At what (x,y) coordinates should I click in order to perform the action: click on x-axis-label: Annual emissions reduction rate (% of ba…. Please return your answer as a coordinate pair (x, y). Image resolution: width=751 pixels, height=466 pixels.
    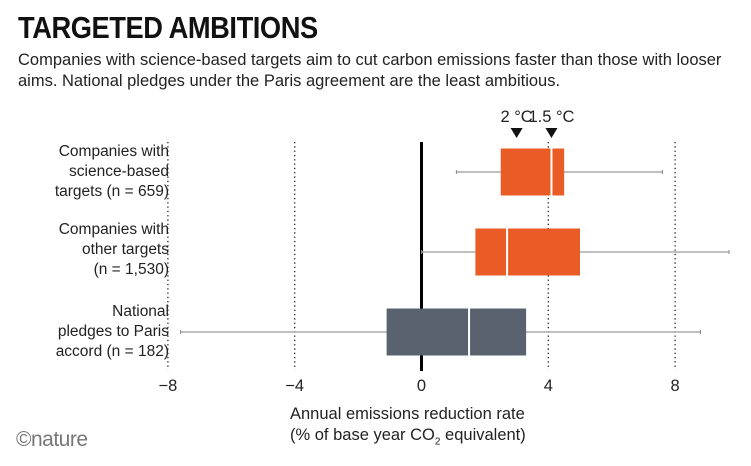
    Looking at the image, I should click on (408, 428).